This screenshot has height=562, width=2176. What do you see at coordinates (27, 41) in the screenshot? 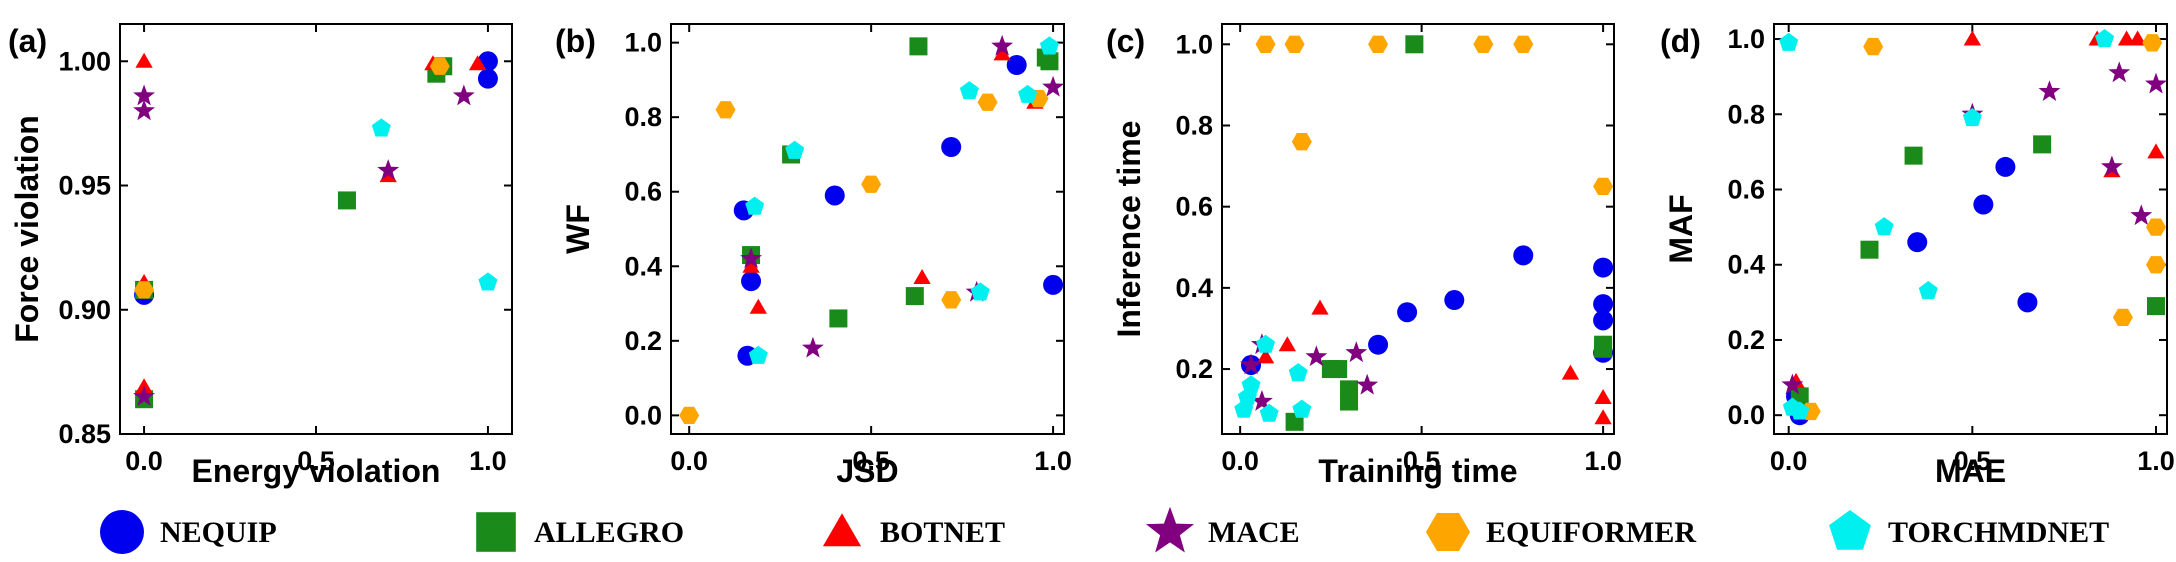
I see `panel-label: (a)` at bounding box center [27, 41].